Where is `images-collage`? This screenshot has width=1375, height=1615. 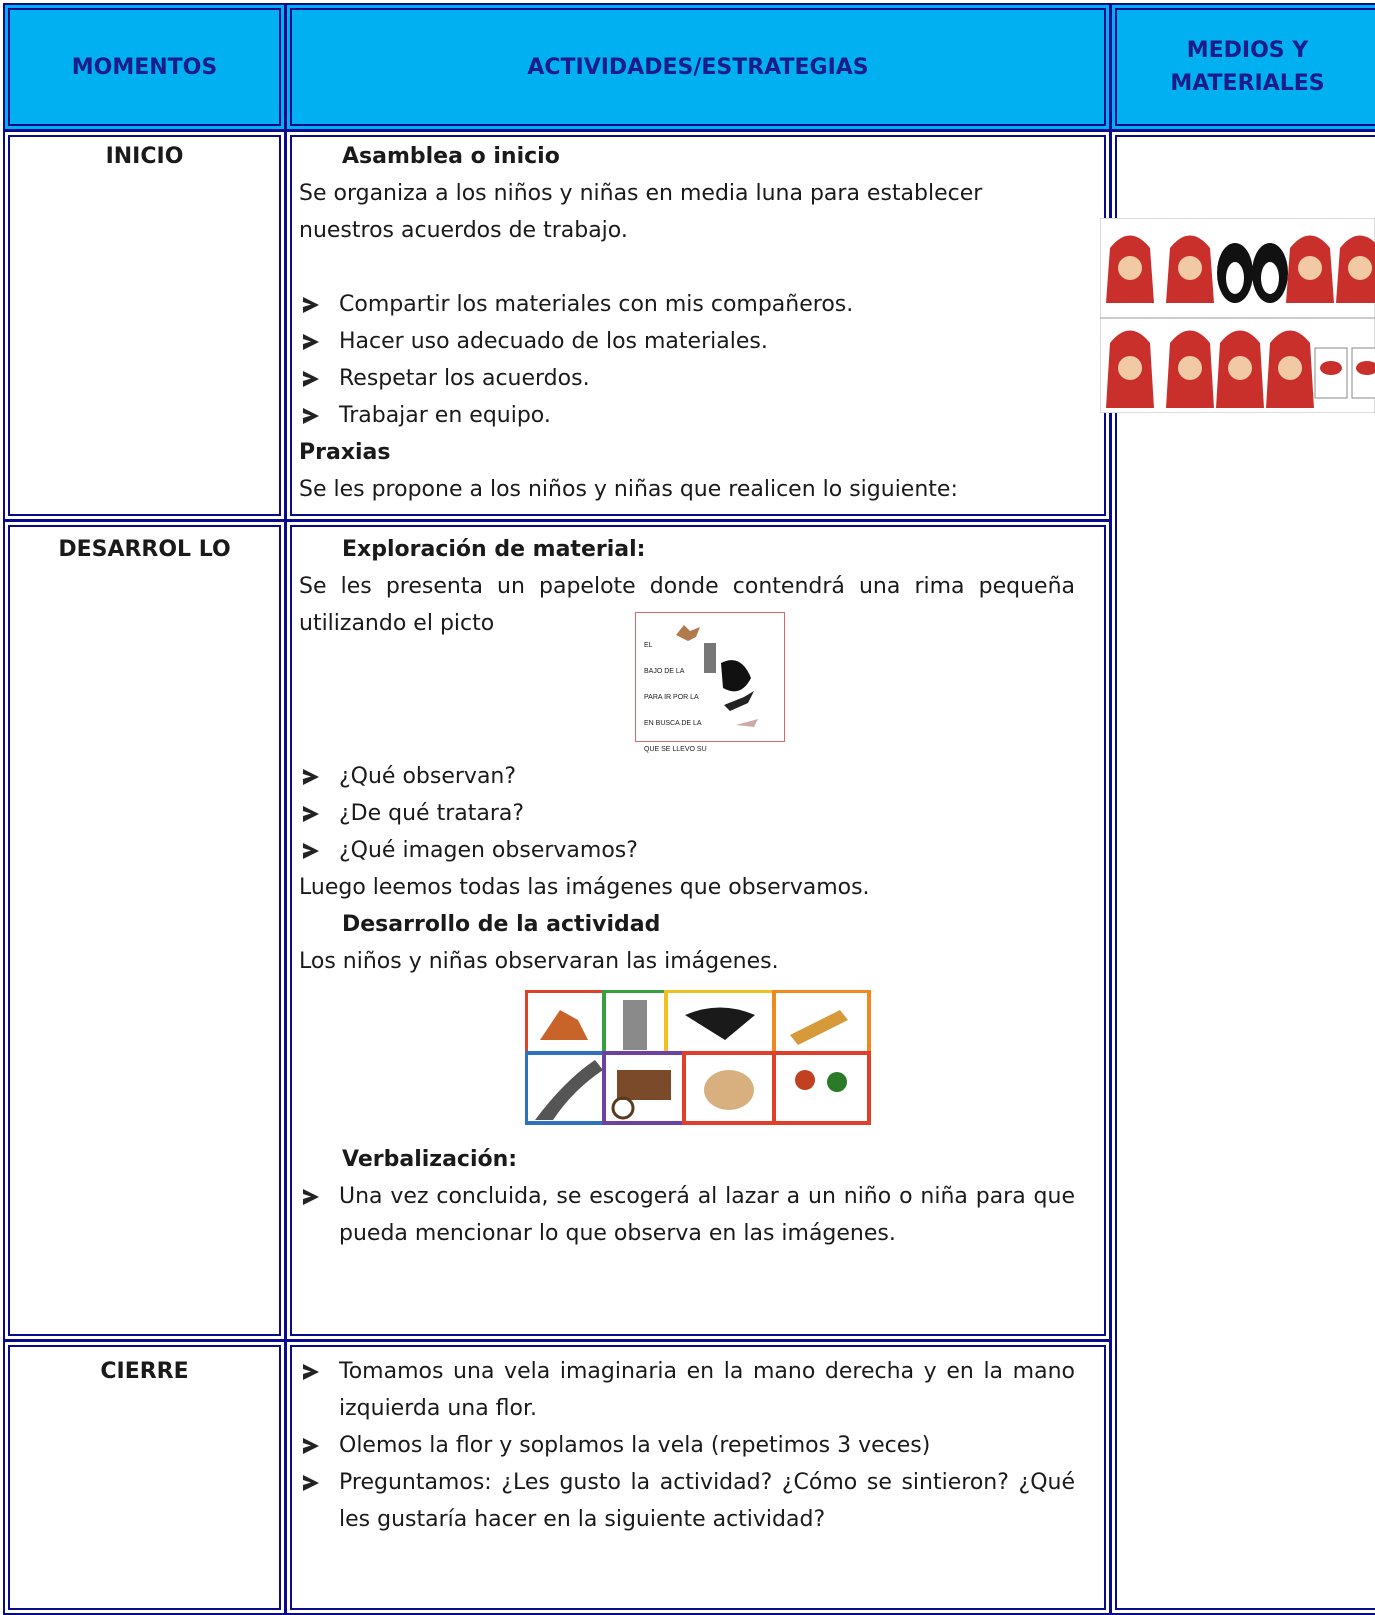 images-collage is located at coordinates (698, 1057).